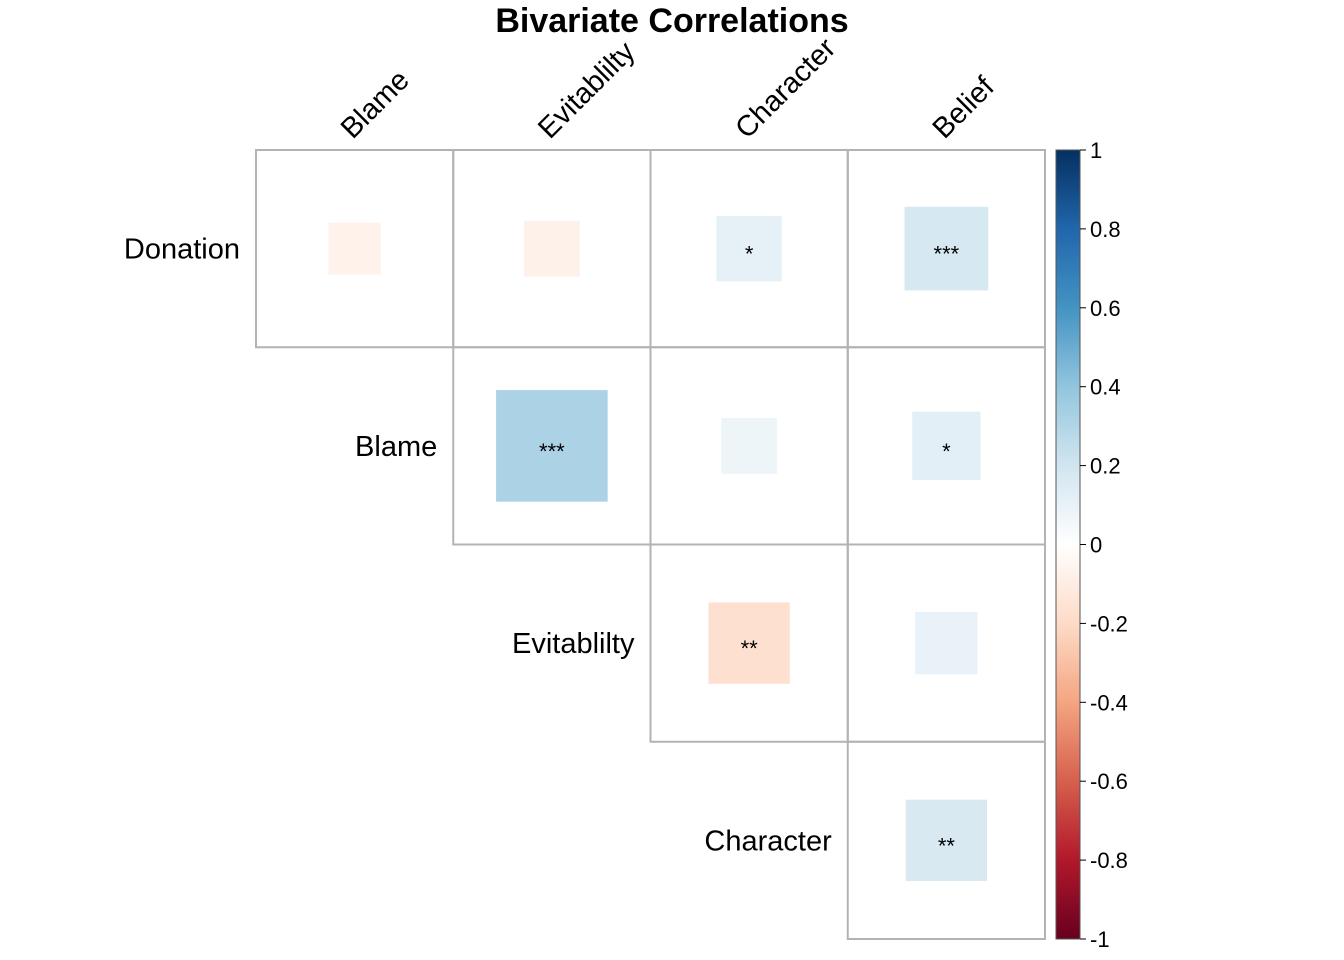 This screenshot has width=1344, height=960. Describe the element at coordinates (375, 104) in the screenshot. I see `column-label: Blame` at that location.